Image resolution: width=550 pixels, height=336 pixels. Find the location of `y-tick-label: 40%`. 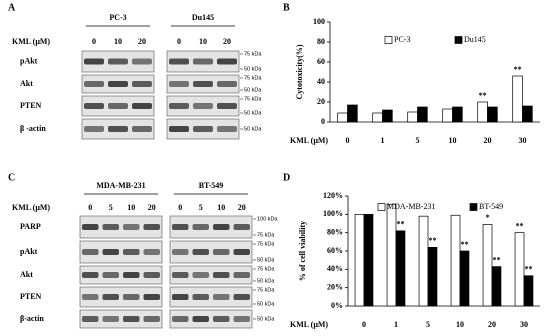

y-tick-label: 40% is located at coordinates (335, 268).